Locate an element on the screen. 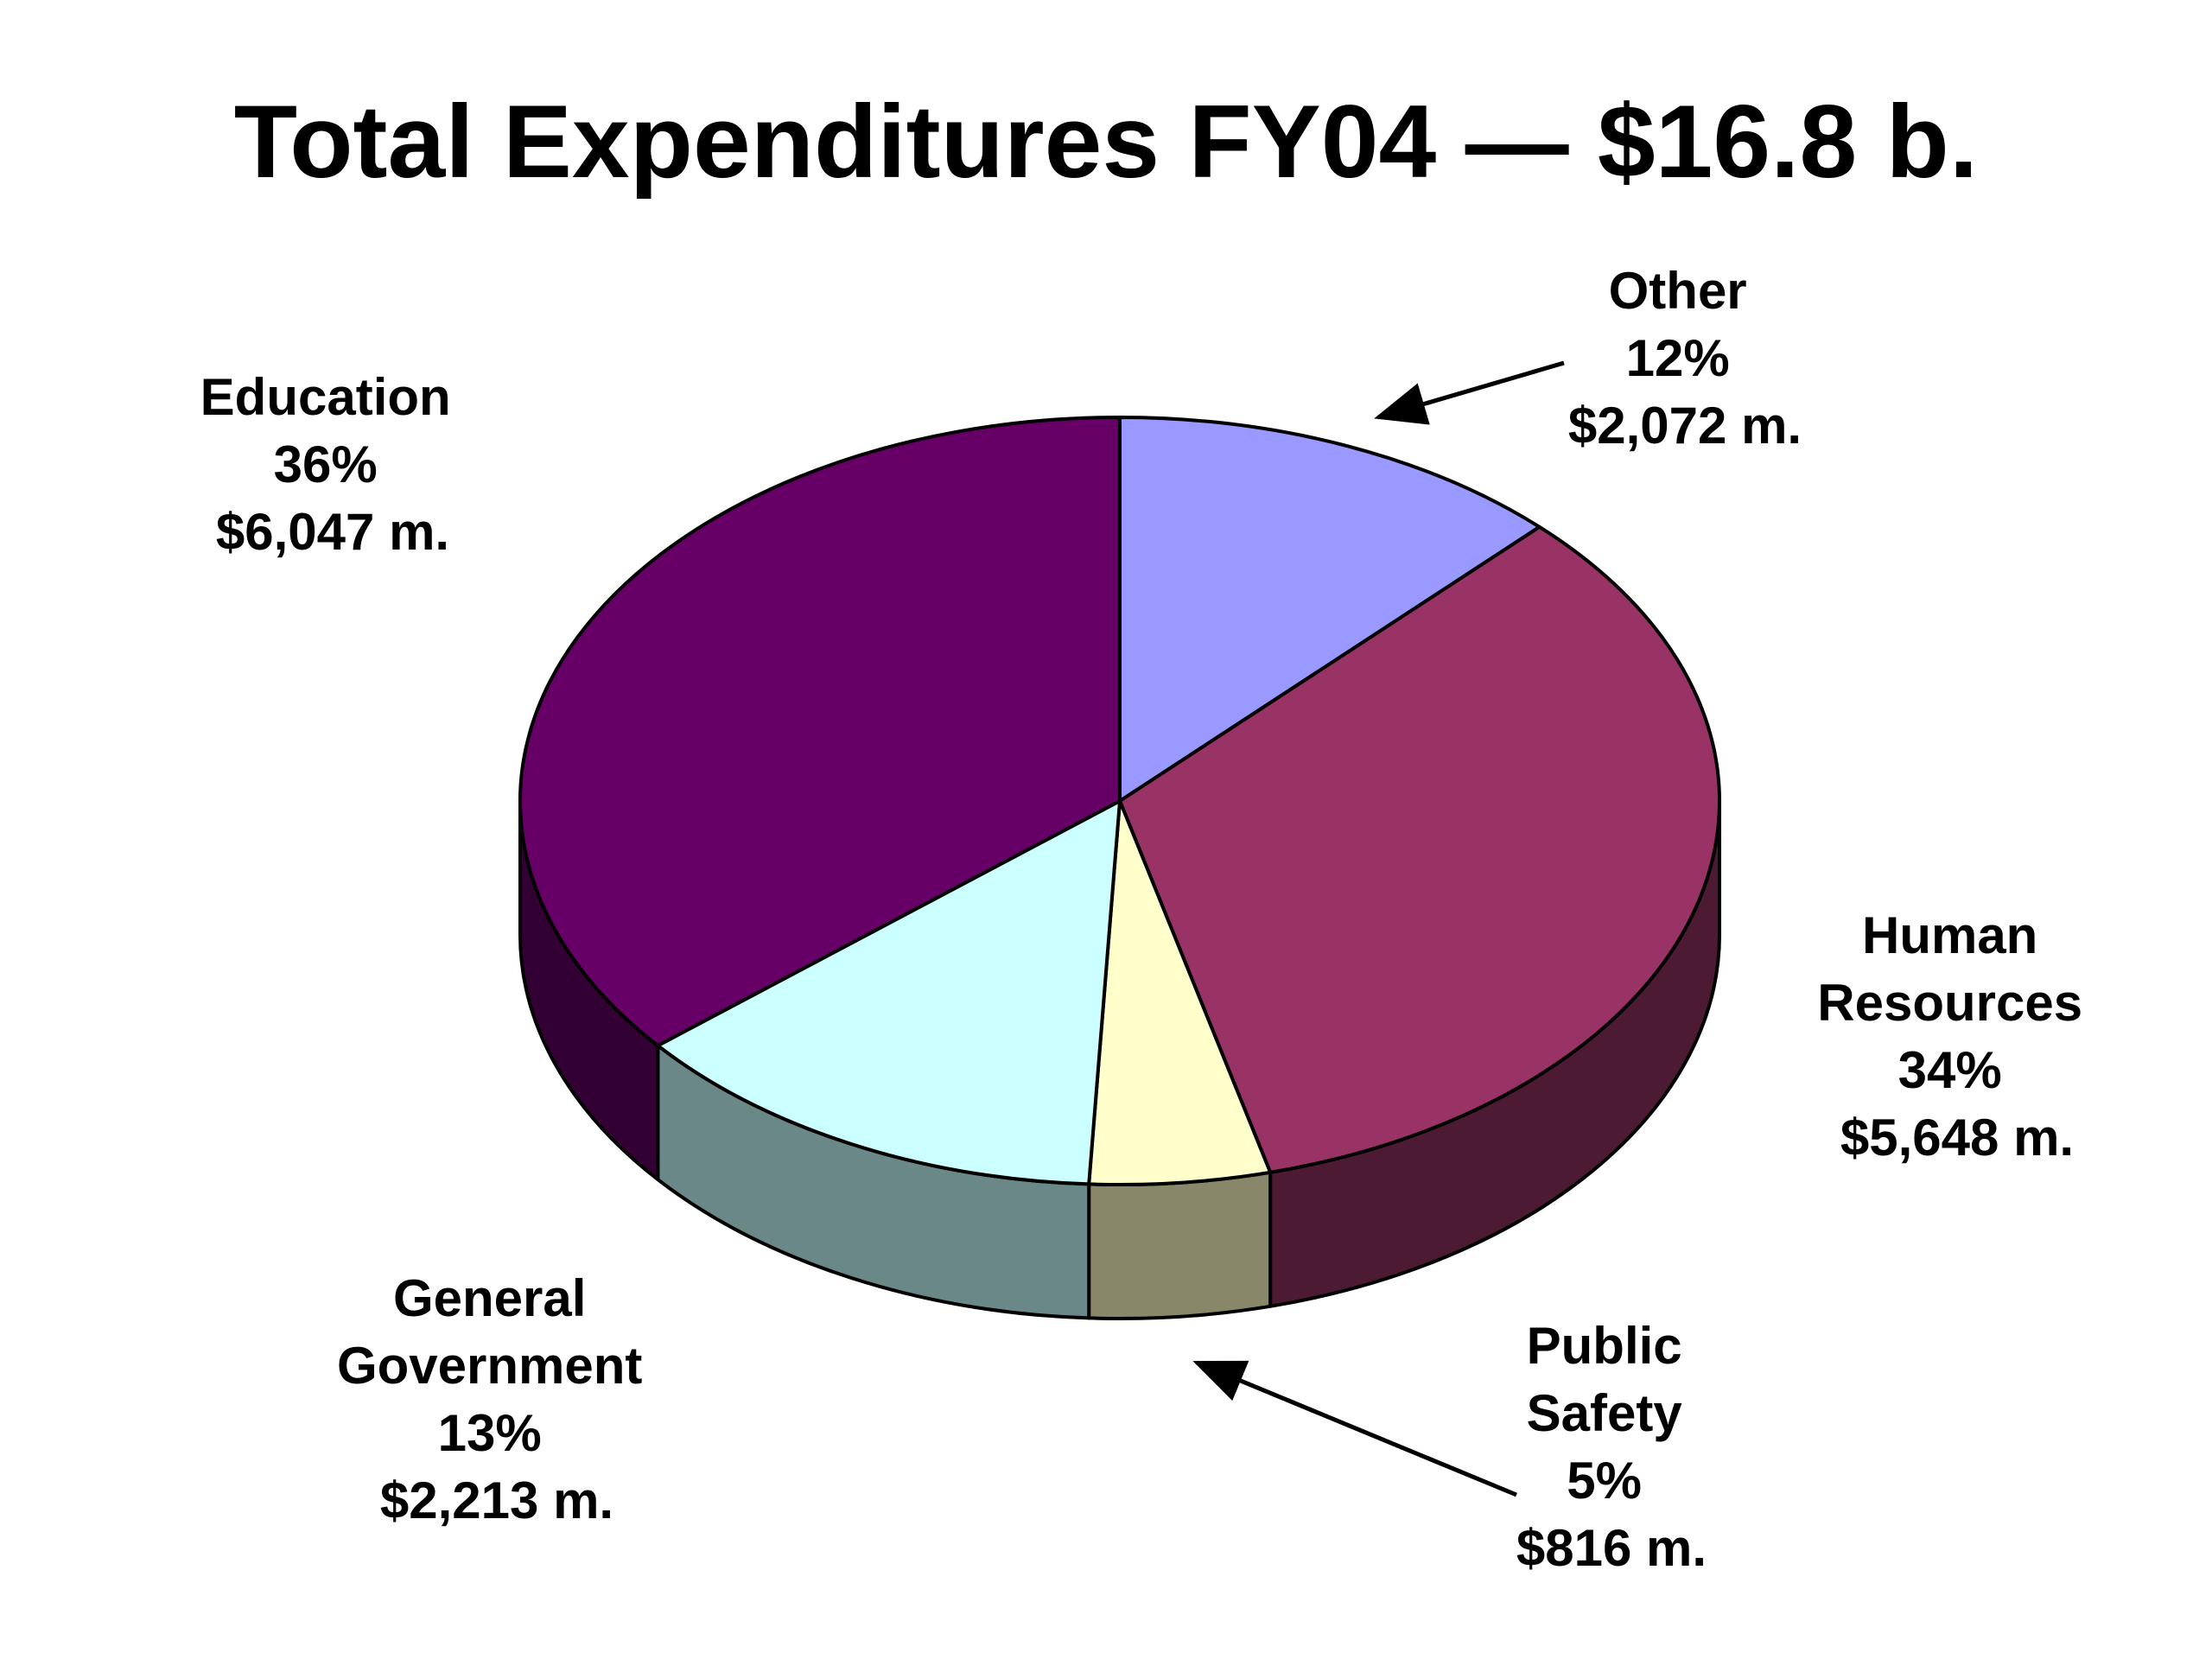 This screenshot has width=2212, height=1659. arrow-other is located at coordinates (1469, 392).